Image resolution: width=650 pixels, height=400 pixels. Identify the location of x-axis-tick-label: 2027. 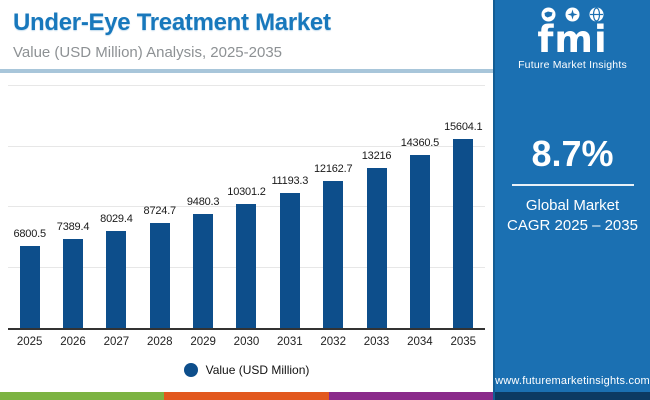
(116, 342).